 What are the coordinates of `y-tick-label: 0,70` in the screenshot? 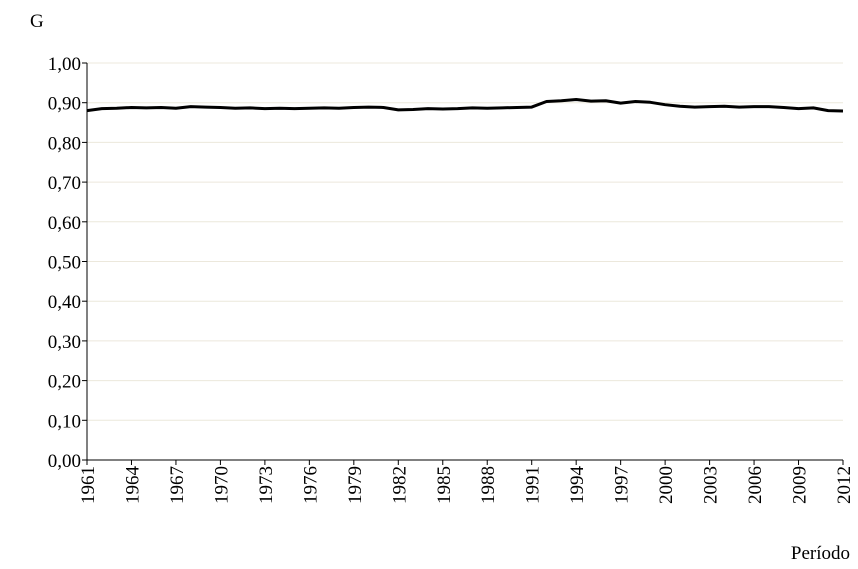 It's located at (64, 183).